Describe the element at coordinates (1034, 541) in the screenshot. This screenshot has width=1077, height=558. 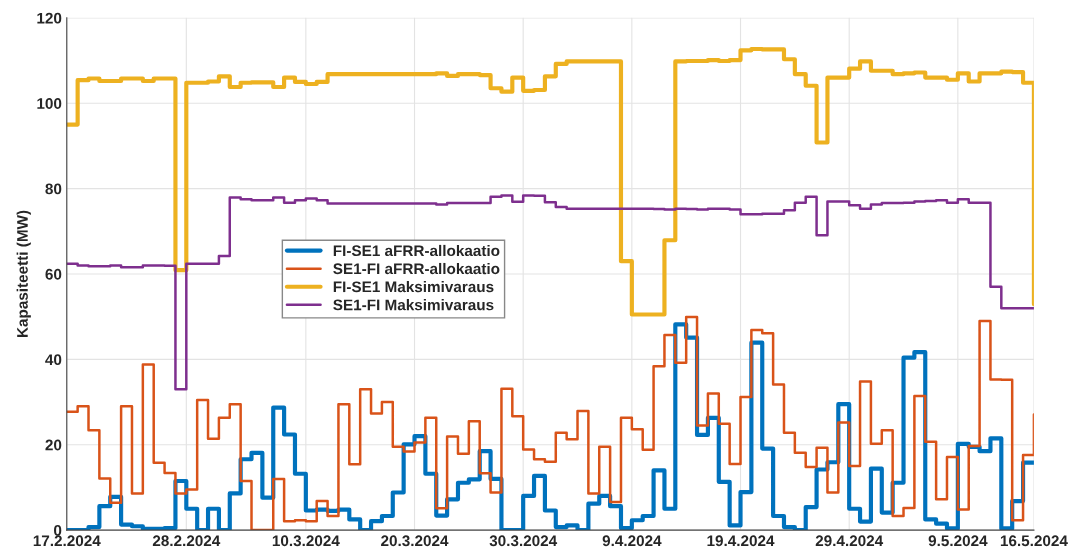
I see `x-tick-label: 16.5.2024` at that location.